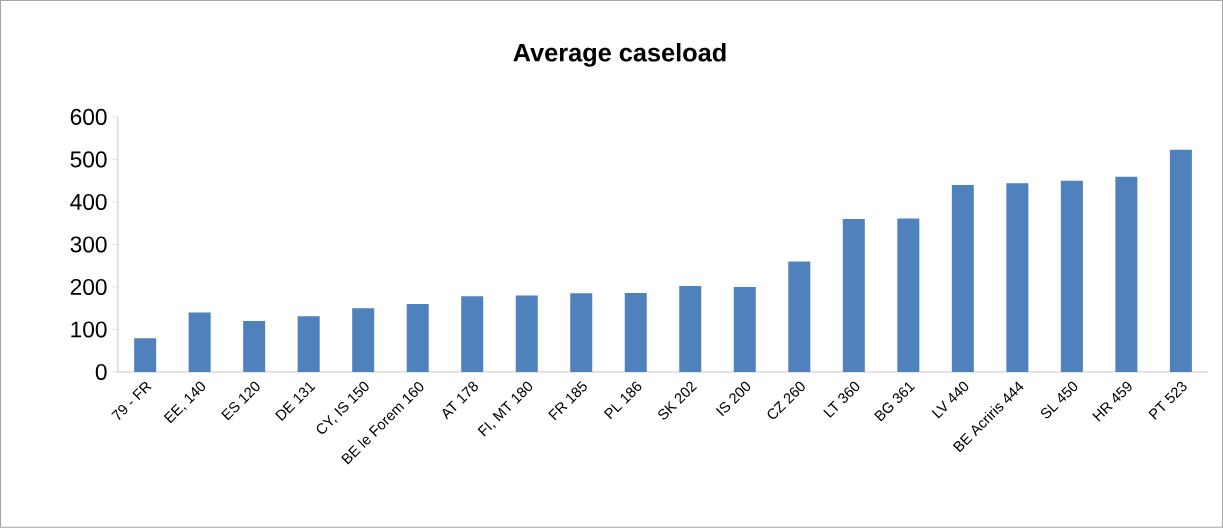 Image resolution: width=1223 pixels, height=528 pixels. What do you see at coordinates (786, 400) in the screenshot?
I see `x-tick-label: CZ 260` at bounding box center [786, 400].